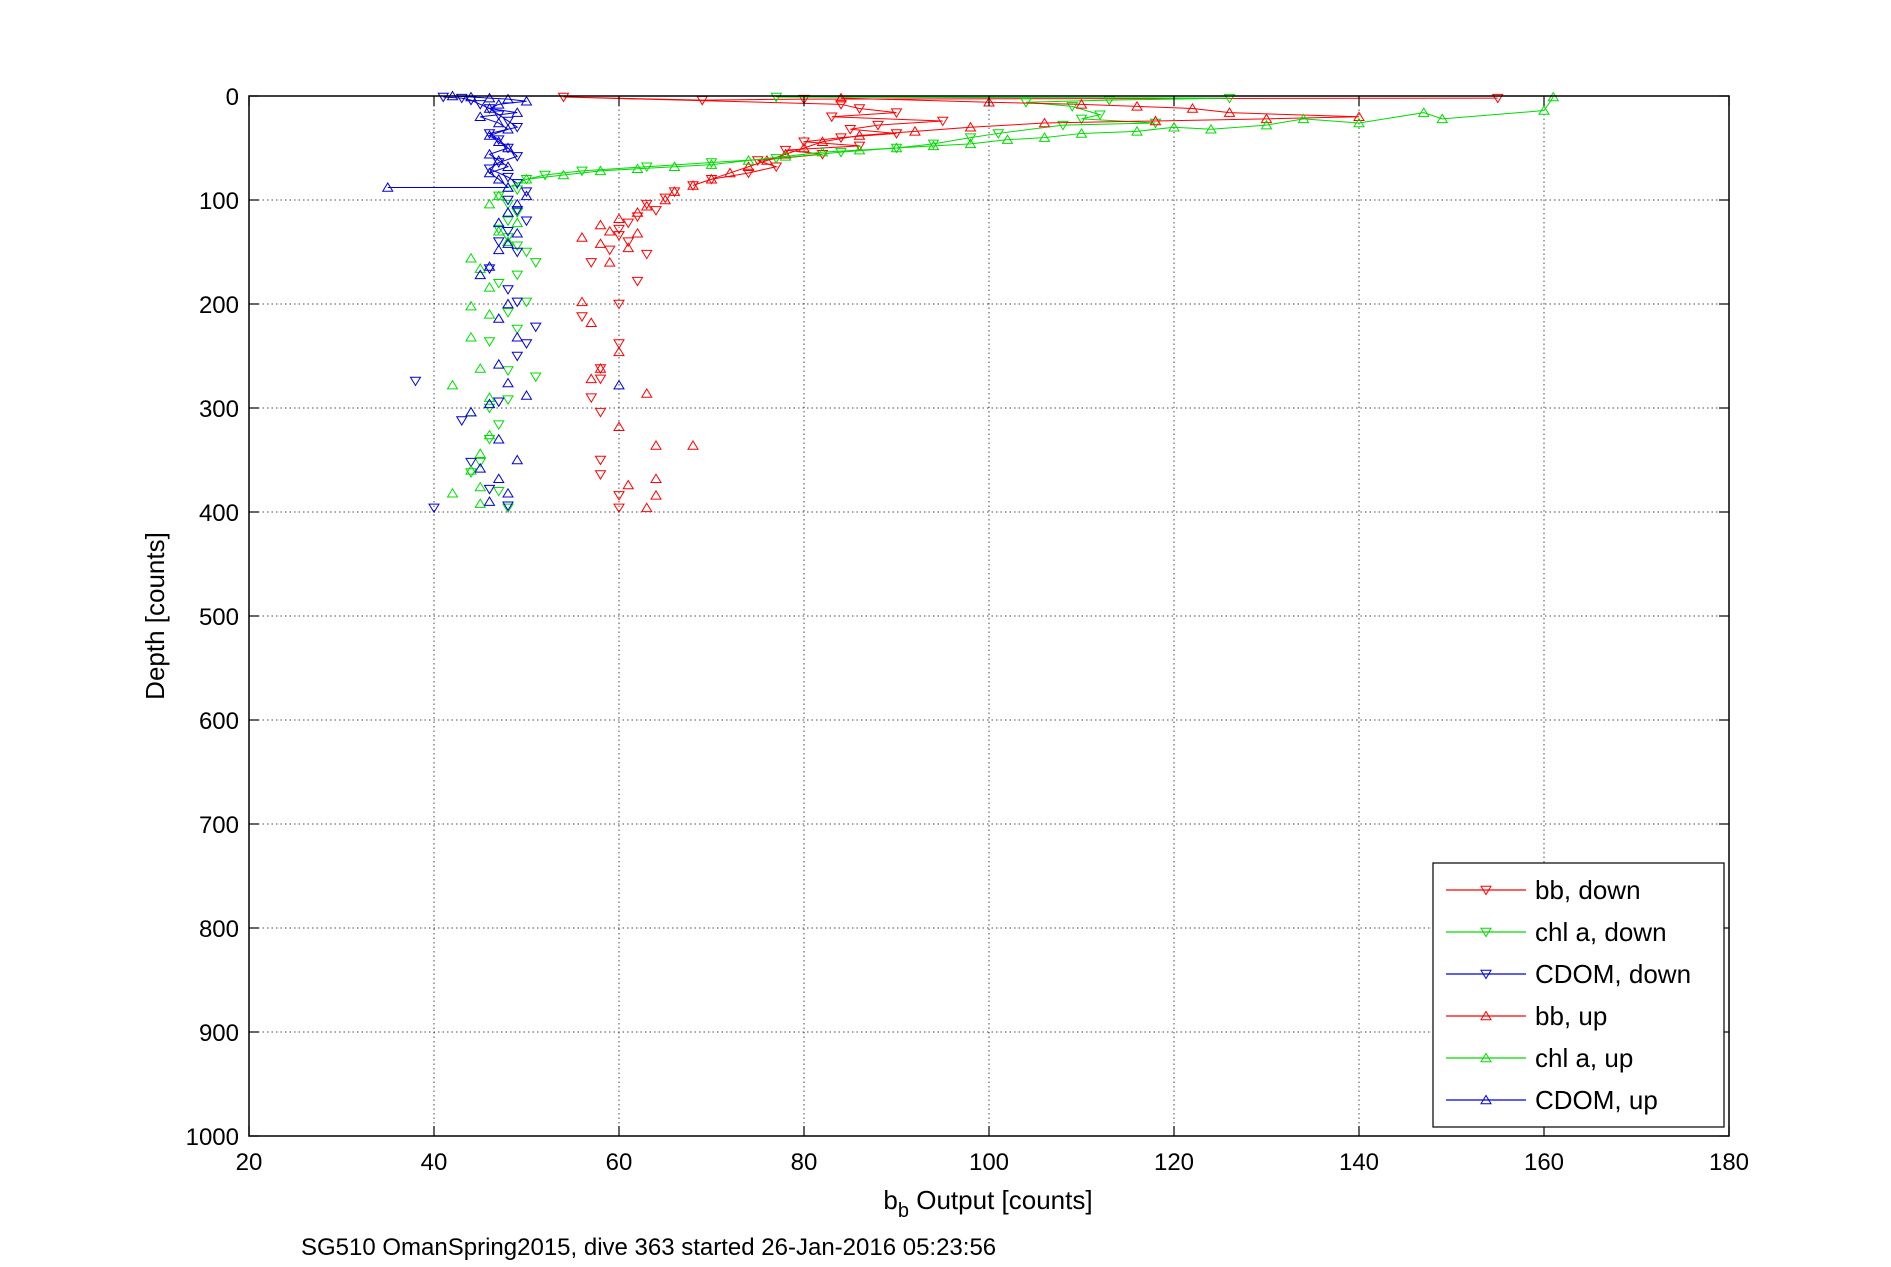 This screenshot has width=1891, height=1267. I want to click on y-tick-label: 900, so click(219, 1033).